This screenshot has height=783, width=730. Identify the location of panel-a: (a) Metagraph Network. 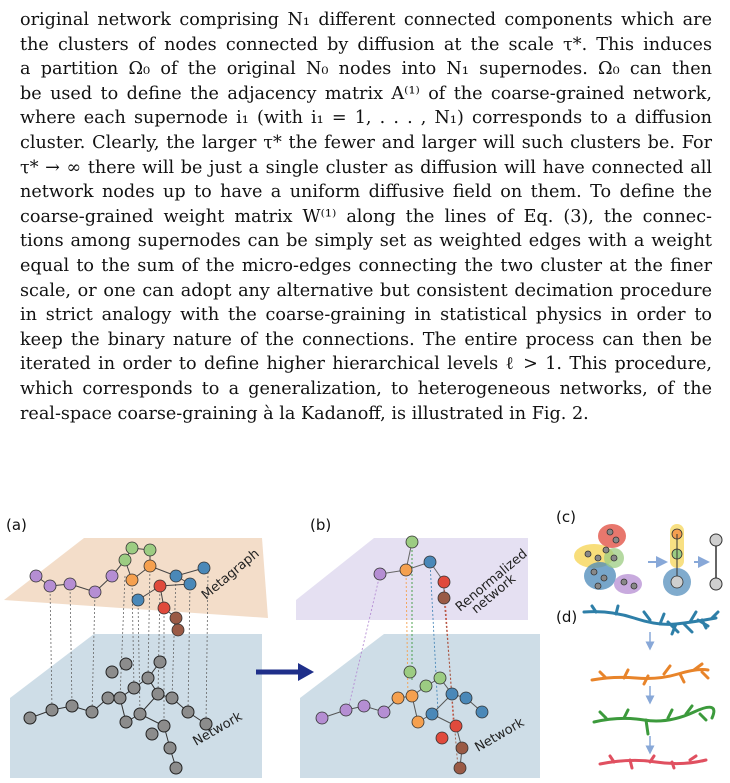
(136, 647).